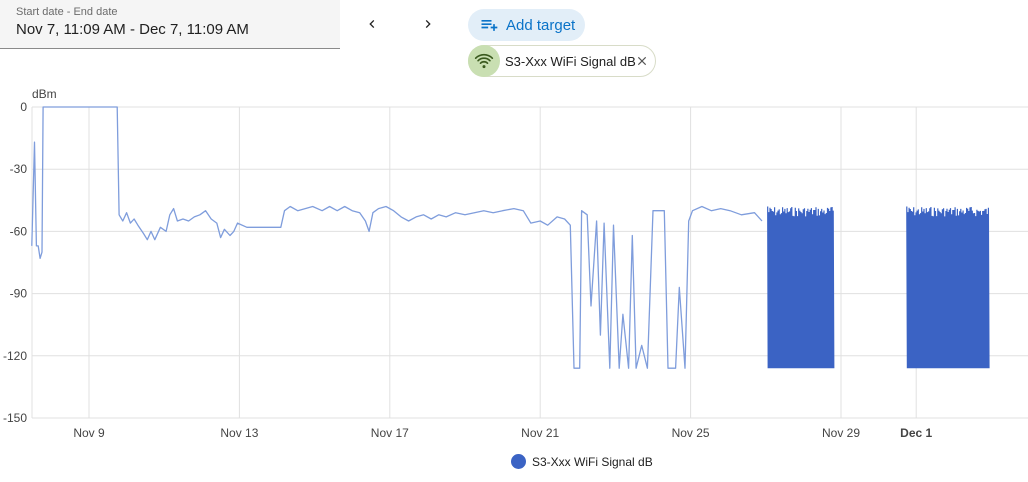  I want to click on x-tick-label: Nov 21, so click(540, 433).